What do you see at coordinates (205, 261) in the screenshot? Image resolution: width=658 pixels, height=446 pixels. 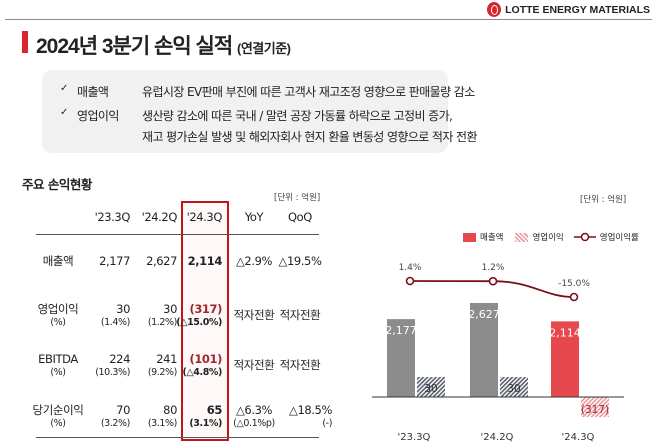 I see `cell-value: 2,114` at bounding box center [205, 261].